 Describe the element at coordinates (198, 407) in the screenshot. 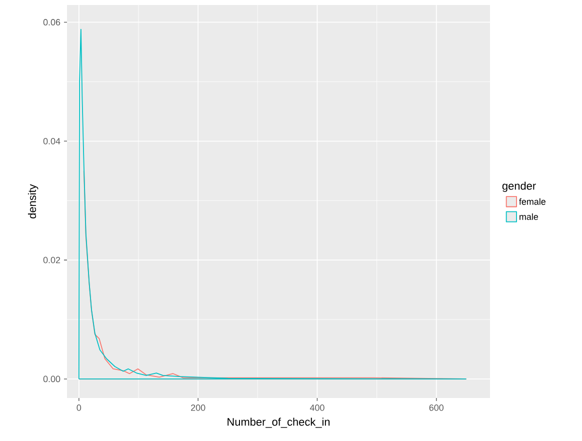

I see `x-tick-label: 200` at that location.